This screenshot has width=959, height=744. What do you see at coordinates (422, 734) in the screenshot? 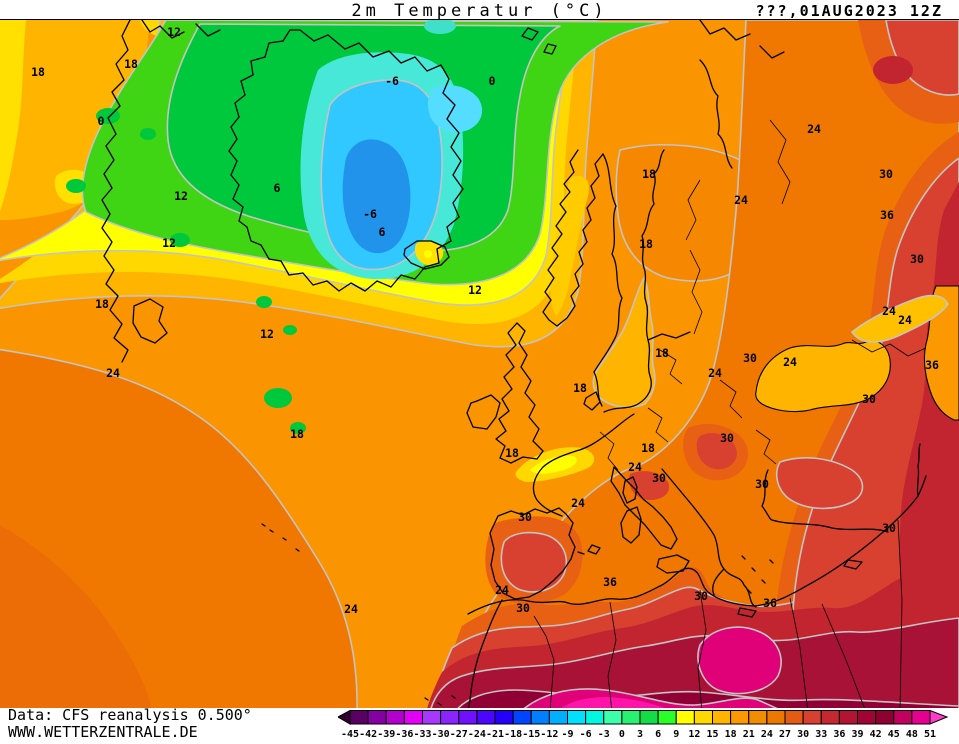
I see `colorbar-tick-label: -33` at bounding box center [422, 734].